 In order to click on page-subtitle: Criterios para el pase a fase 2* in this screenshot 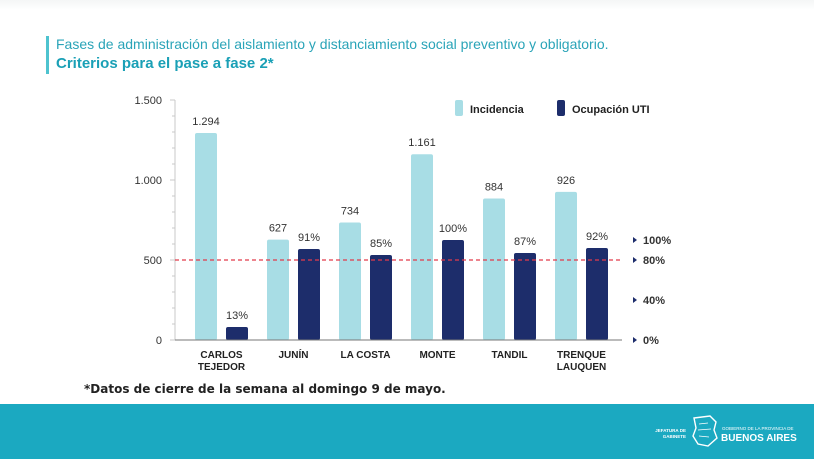, I will do `click(165, 63)`.